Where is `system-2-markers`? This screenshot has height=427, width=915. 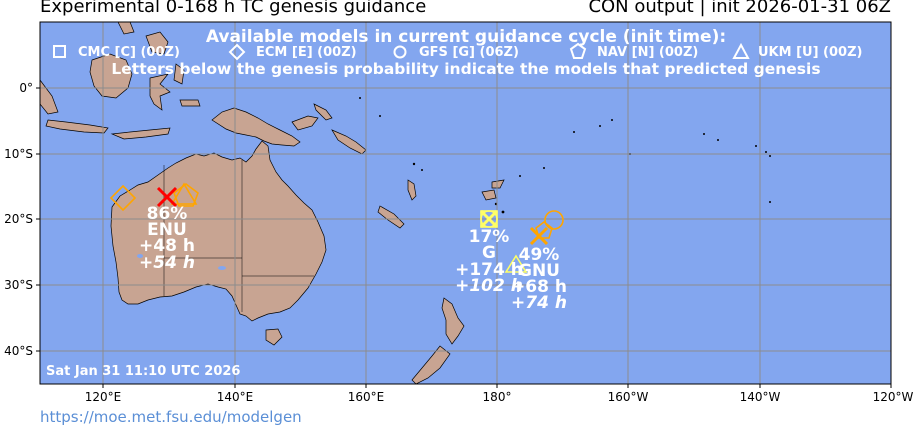
system-2-markers is located at coordinates (489, 219).